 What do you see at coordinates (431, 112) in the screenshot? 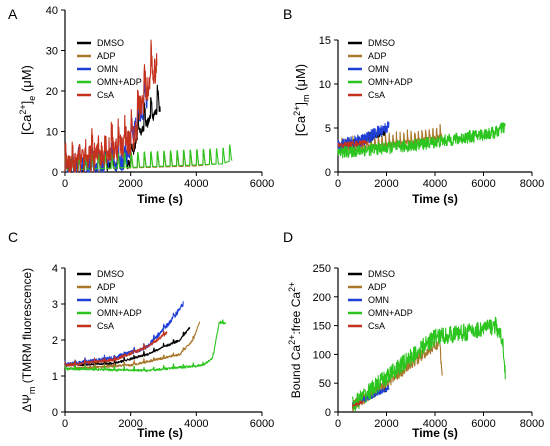
I see `axes-b: 0 2000 4000 6000 8000 0 5 10 15` at bounding box center [431, 112].